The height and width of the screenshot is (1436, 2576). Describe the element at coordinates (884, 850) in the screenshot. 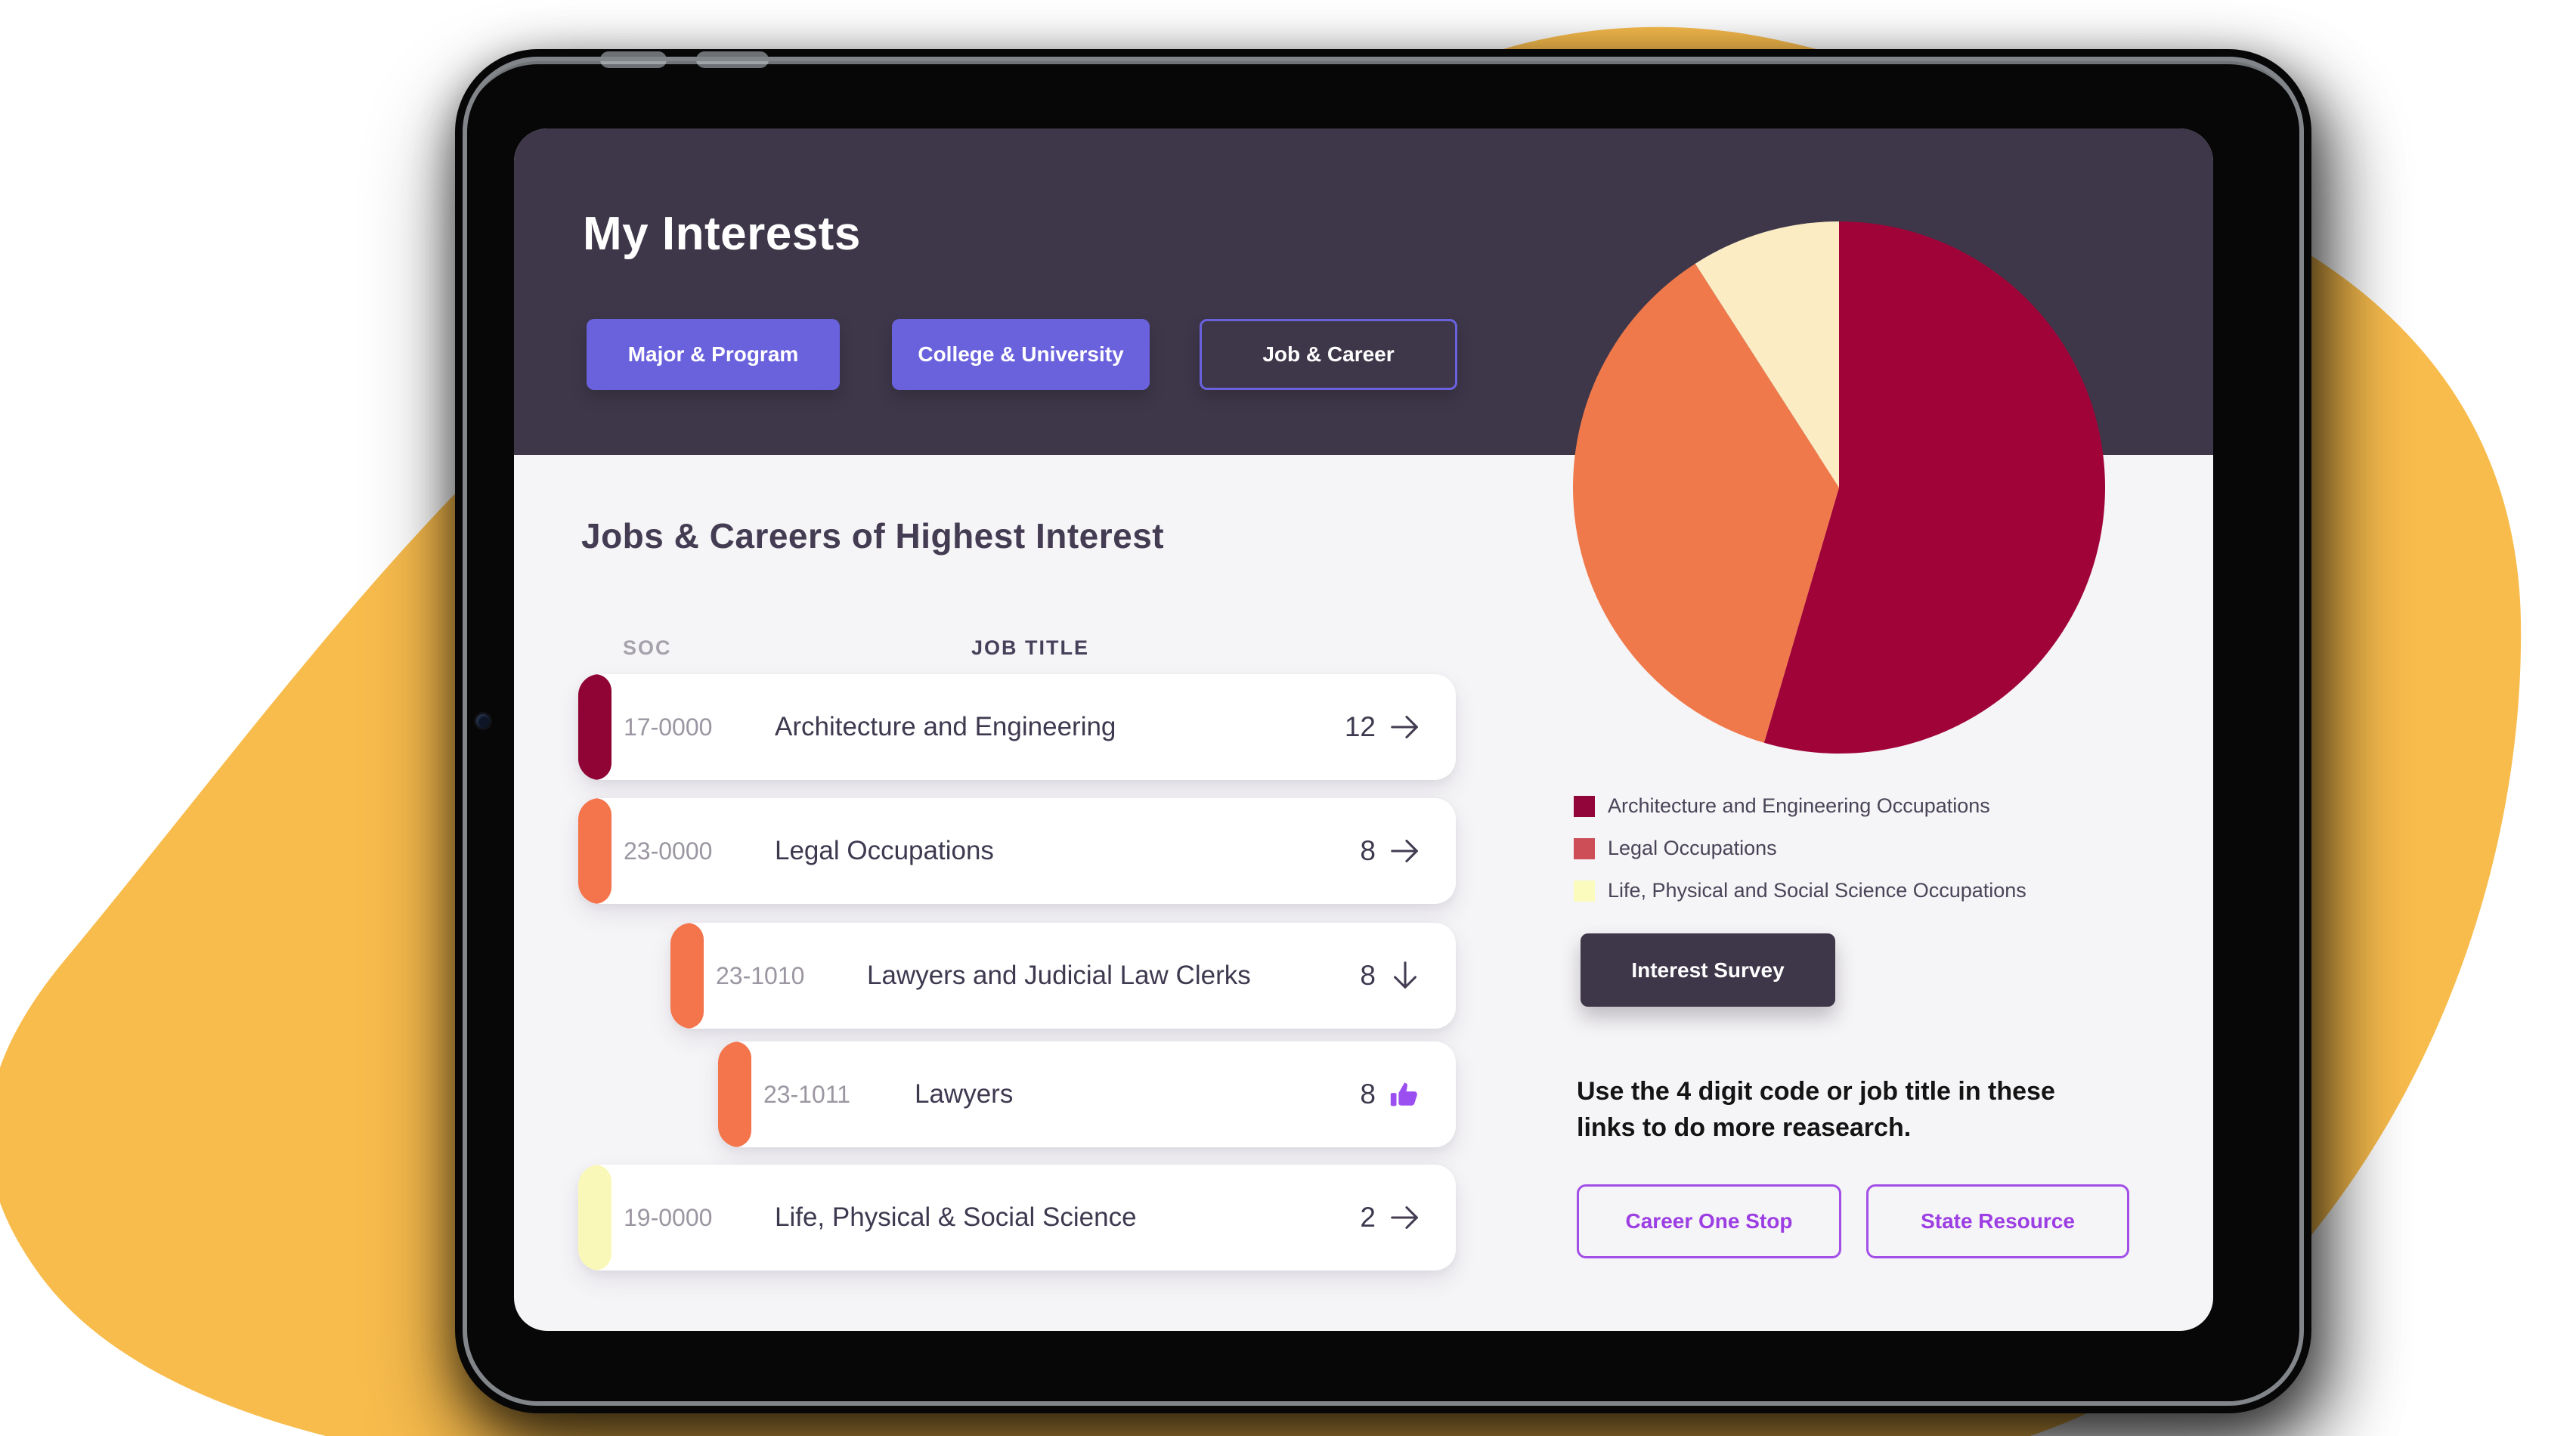

I see `row-job-title: Legal Occupations` at that location.